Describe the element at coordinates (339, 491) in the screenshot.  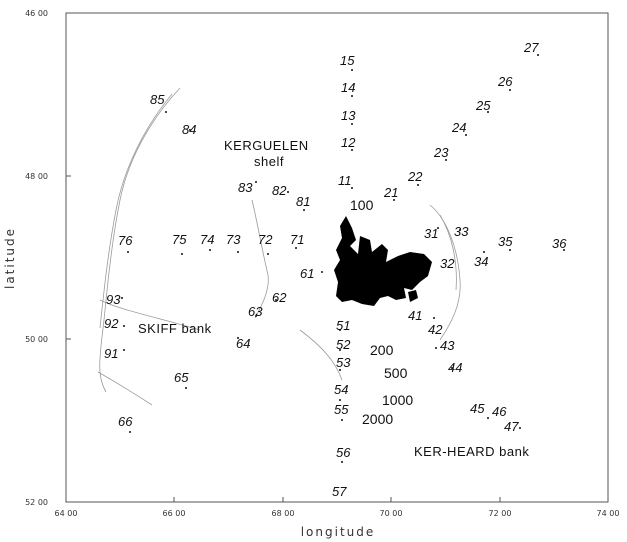
I see `station-label: 57` at that location.